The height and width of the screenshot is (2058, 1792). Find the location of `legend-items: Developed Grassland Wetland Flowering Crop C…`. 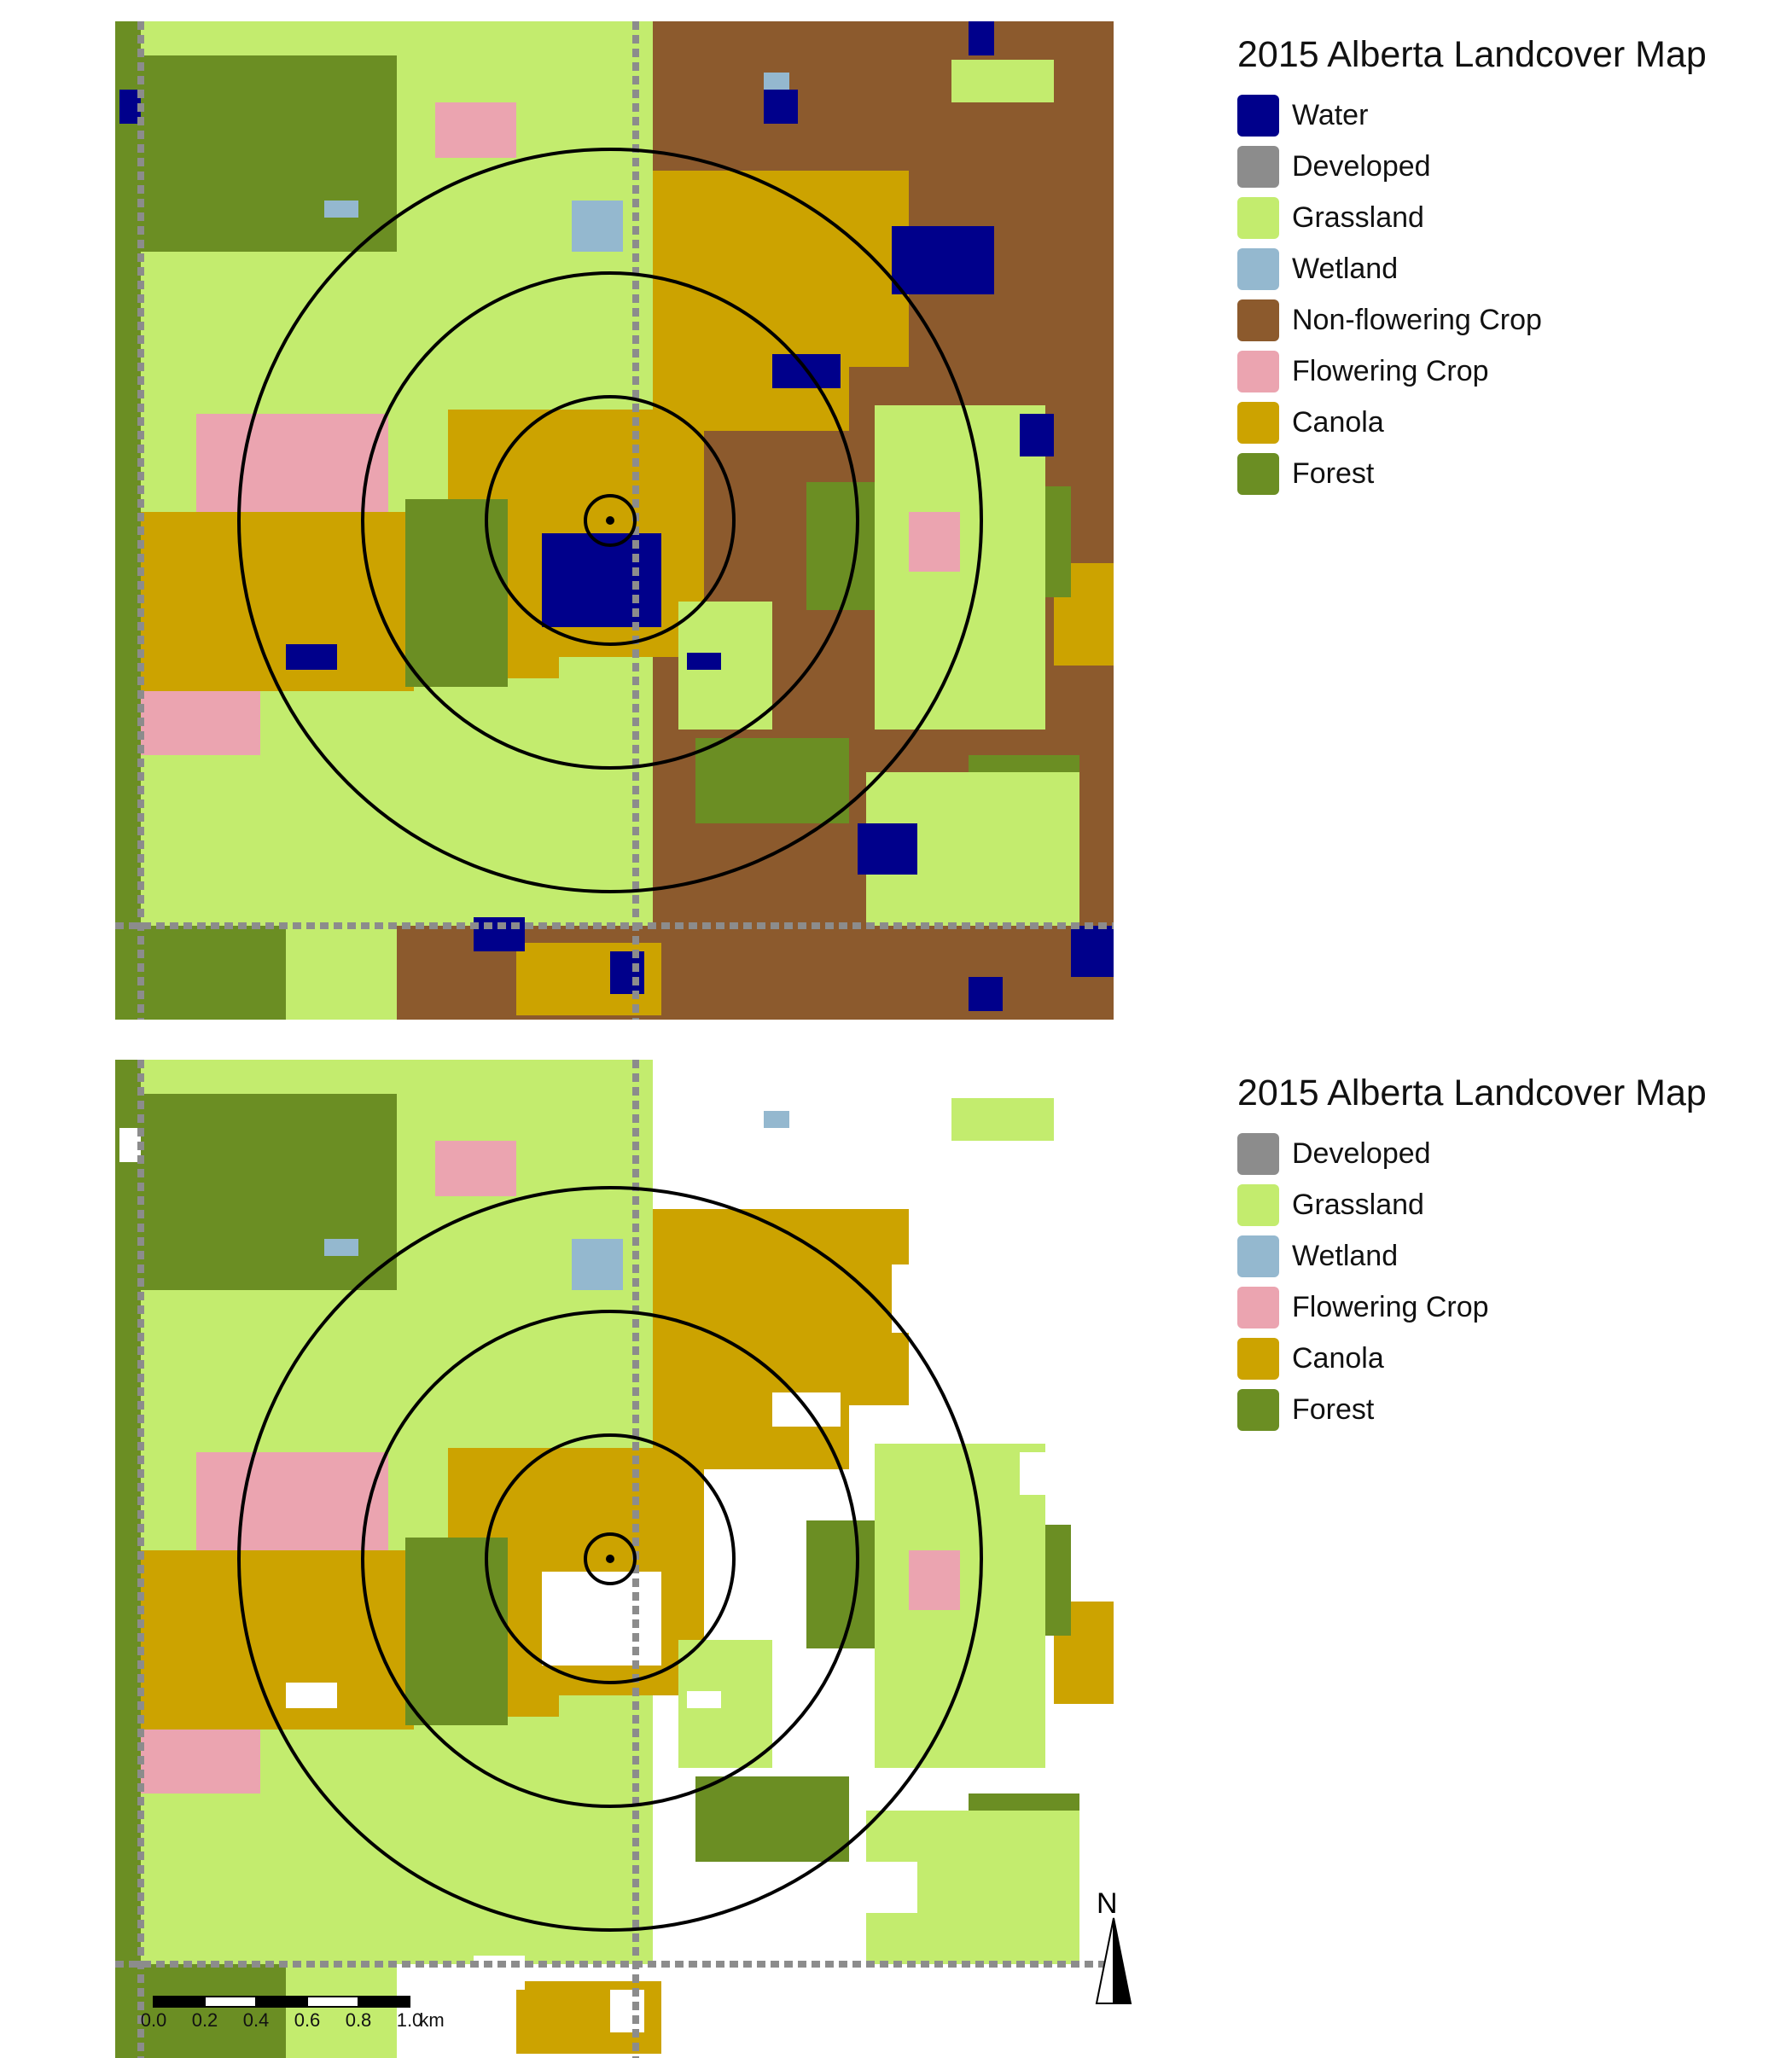

legend-items: Developed Grassland Wetland Flowering Crop C… is located at coordinates (1472, 1281).